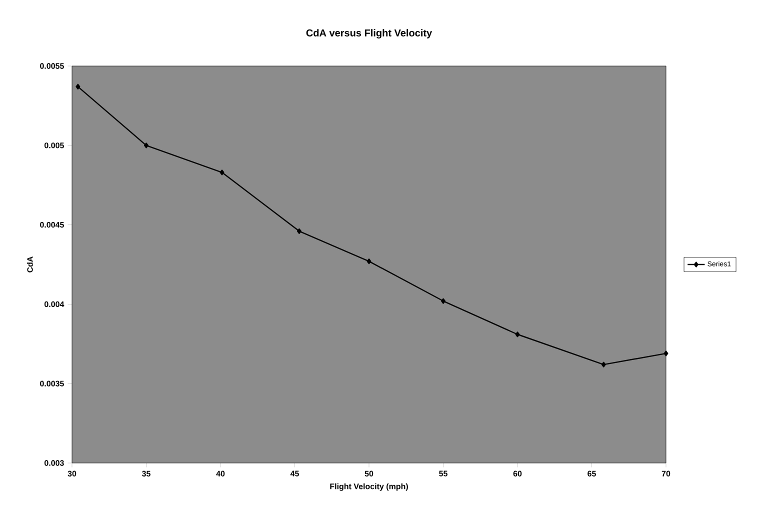  I want to click on x-tick-label: 45, so click(294, 473).